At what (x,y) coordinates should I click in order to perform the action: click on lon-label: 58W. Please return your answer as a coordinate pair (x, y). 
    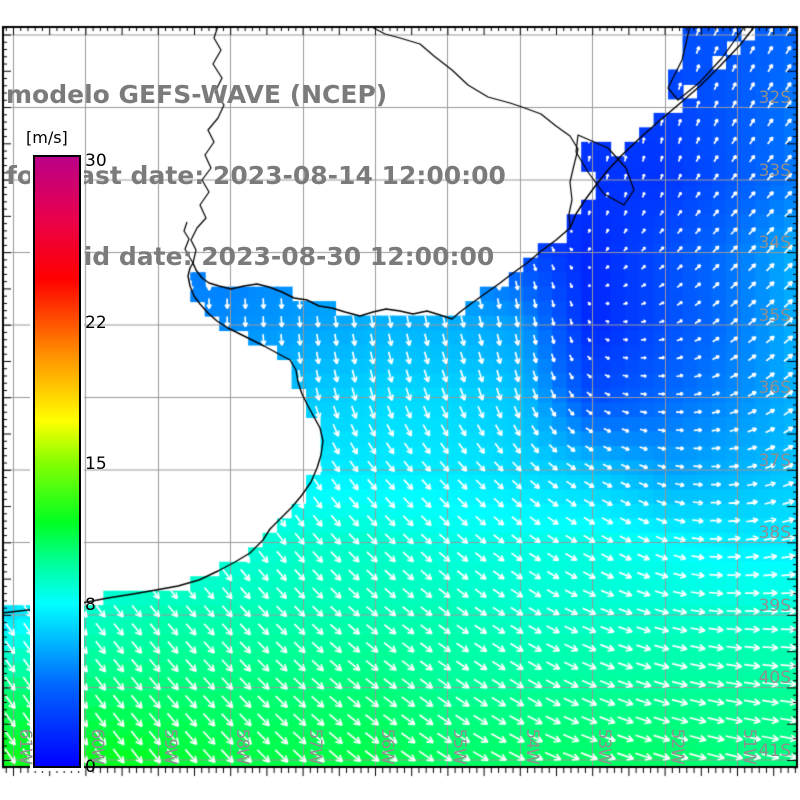
    Looking at the image, I should click on (242, 746).